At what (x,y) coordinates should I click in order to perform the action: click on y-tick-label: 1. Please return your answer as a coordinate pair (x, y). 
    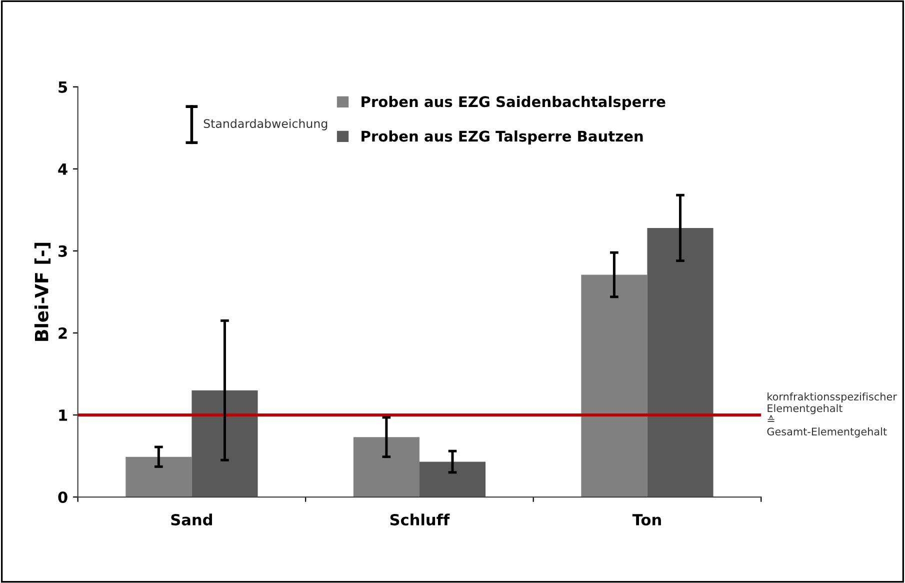
    Looking at the image, I should click on (63, 415).